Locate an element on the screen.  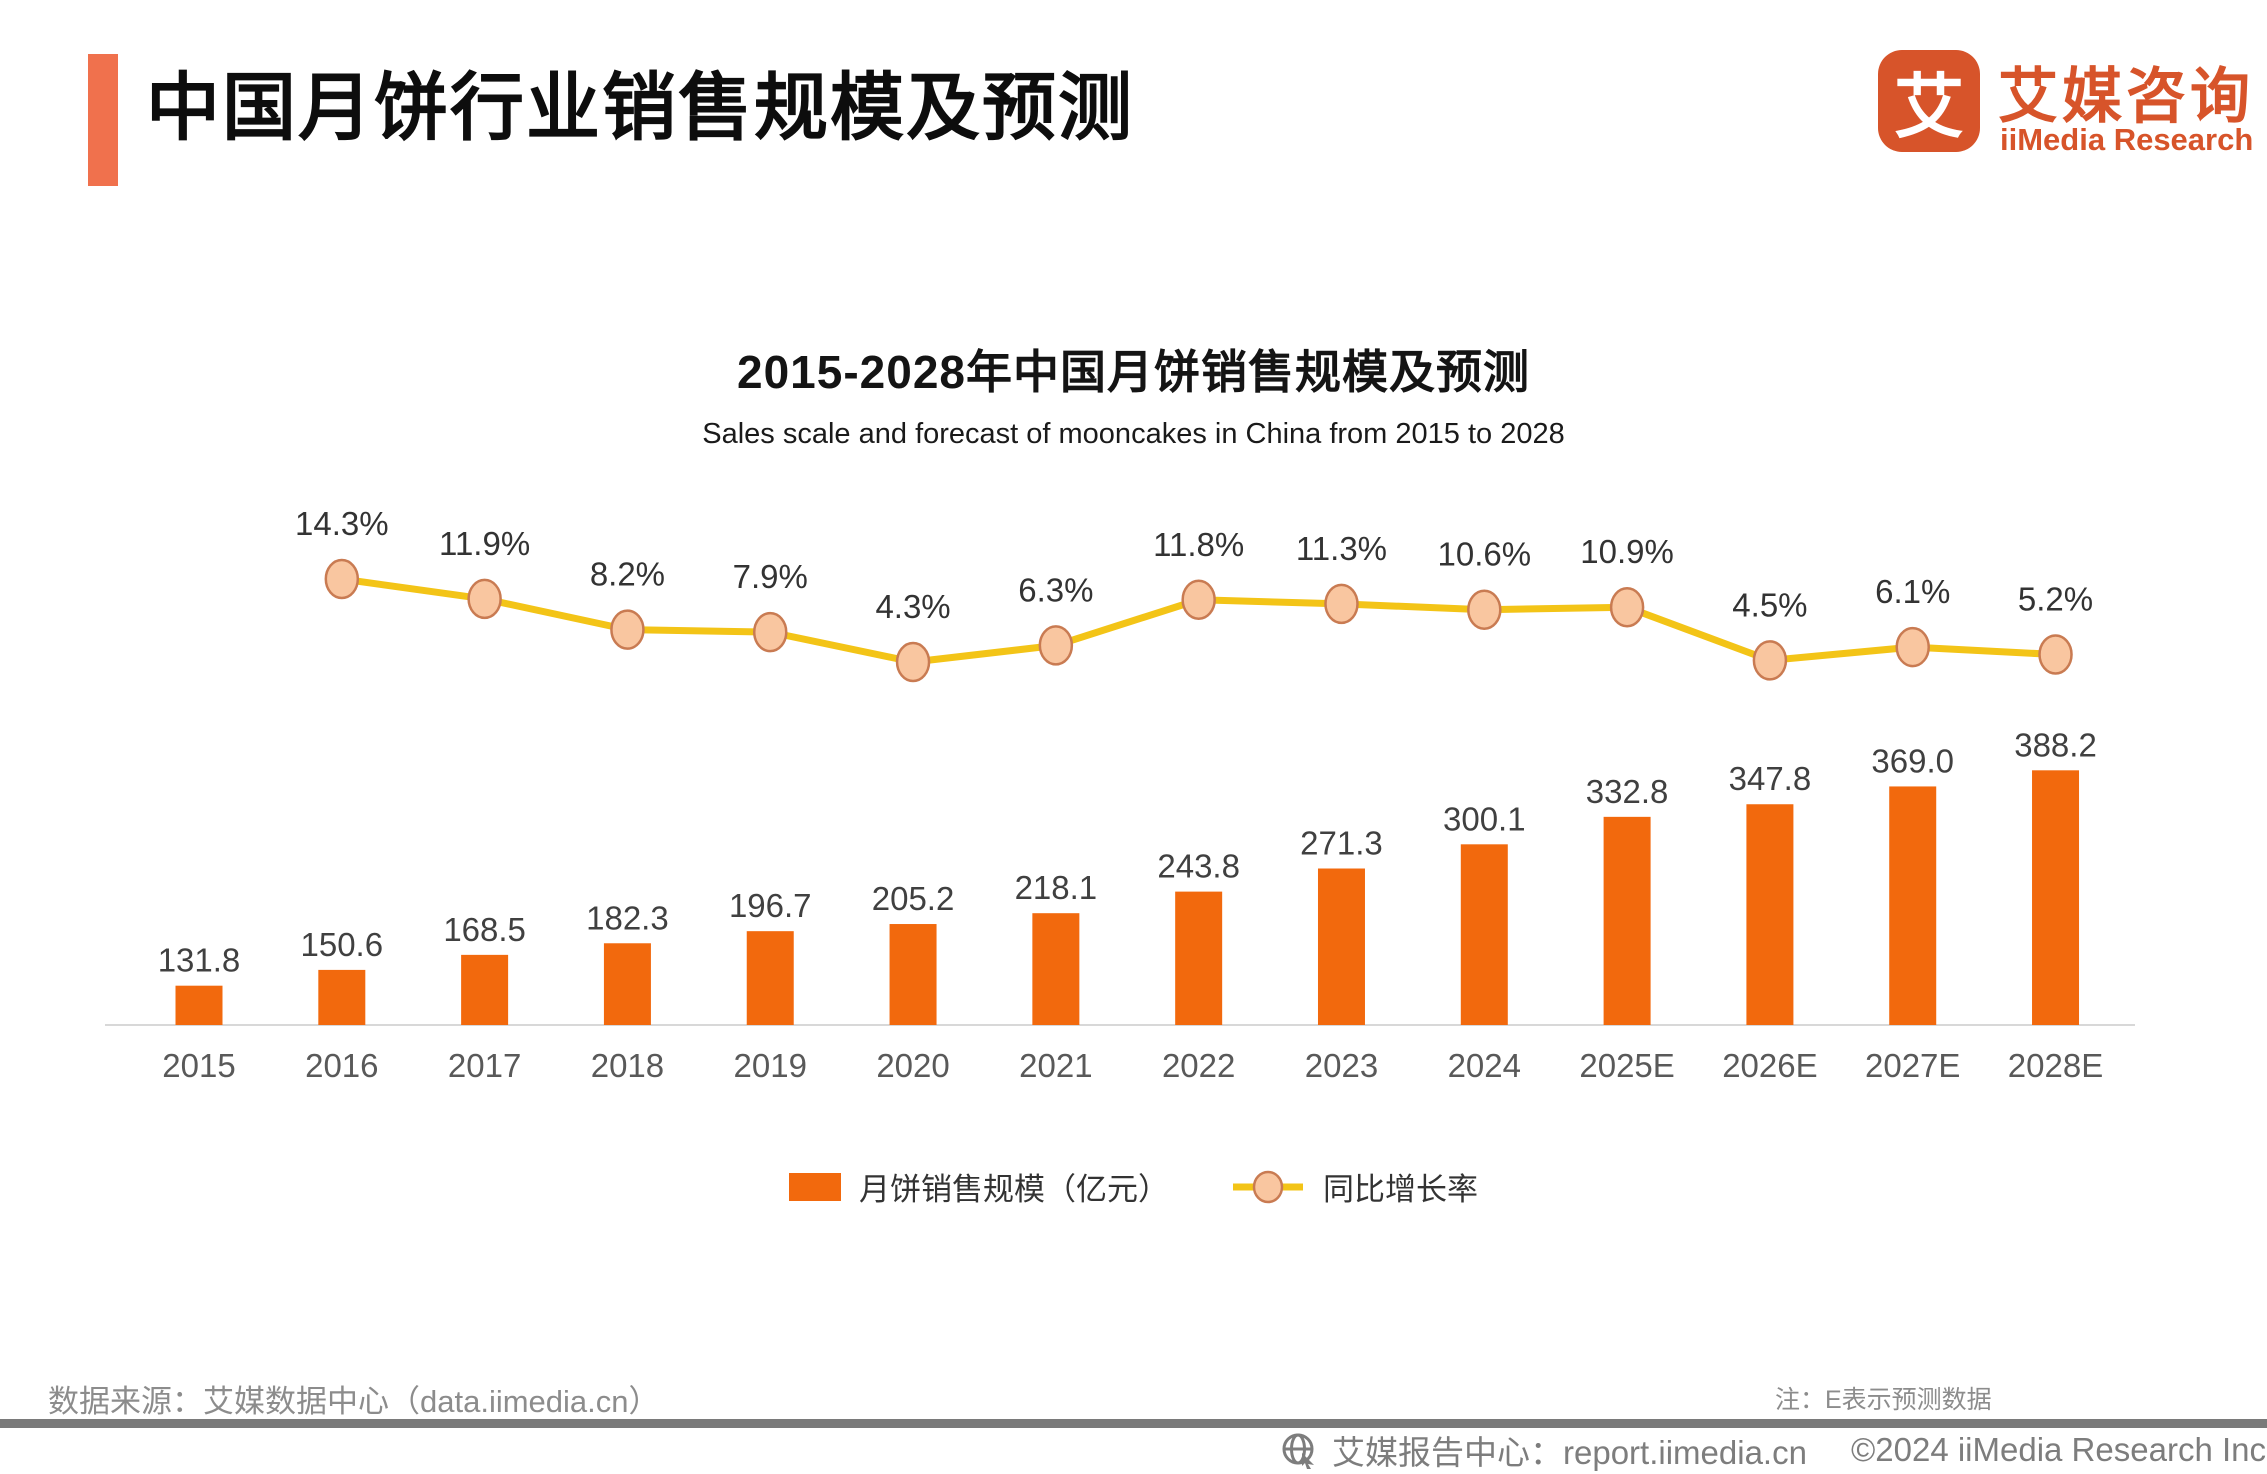
legend-line-label: 同比增长率 is located at coordinates (1400, 1189).